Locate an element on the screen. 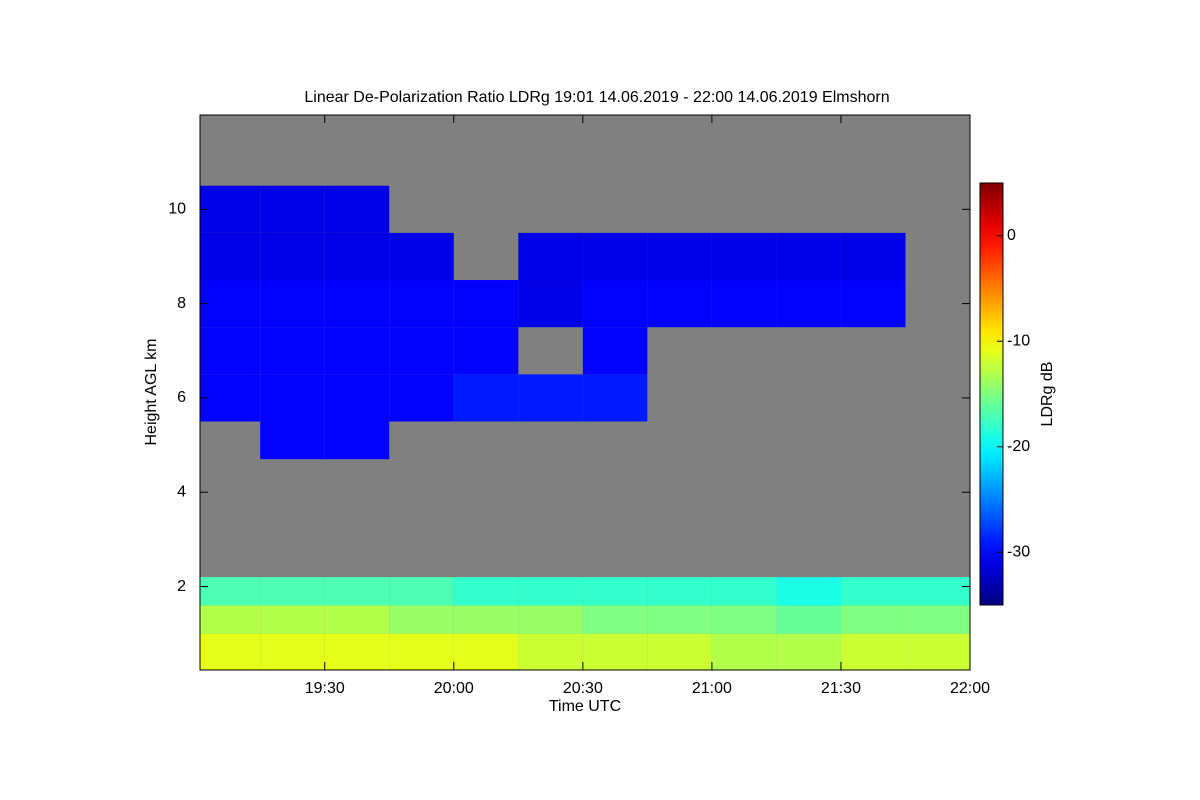  colorbar-label: LDRg dB is located at coordinates (1047, 394).